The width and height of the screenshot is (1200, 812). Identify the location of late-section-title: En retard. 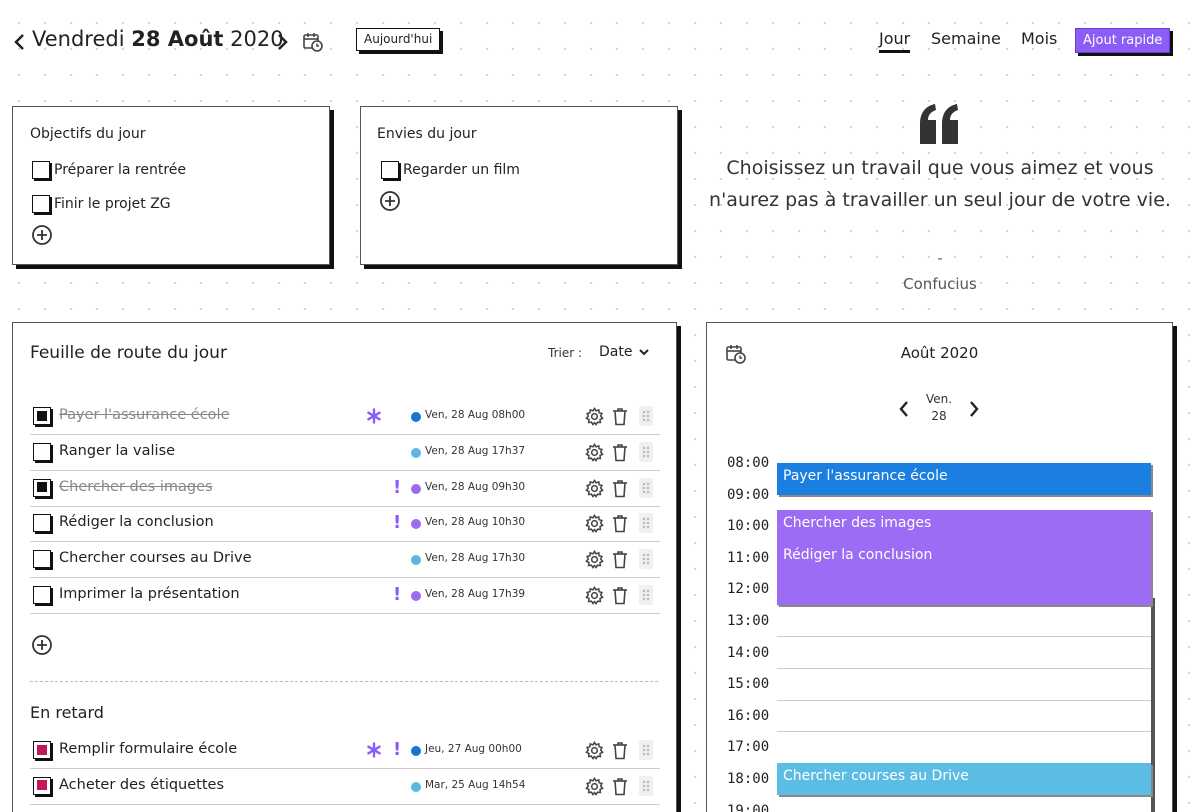
(67, 712).